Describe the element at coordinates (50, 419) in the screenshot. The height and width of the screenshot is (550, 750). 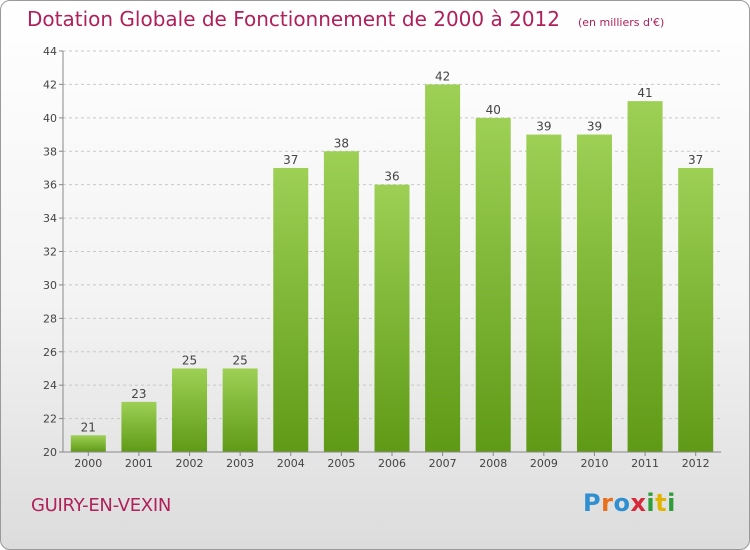
I see `y-tick-label: 22` at that location.